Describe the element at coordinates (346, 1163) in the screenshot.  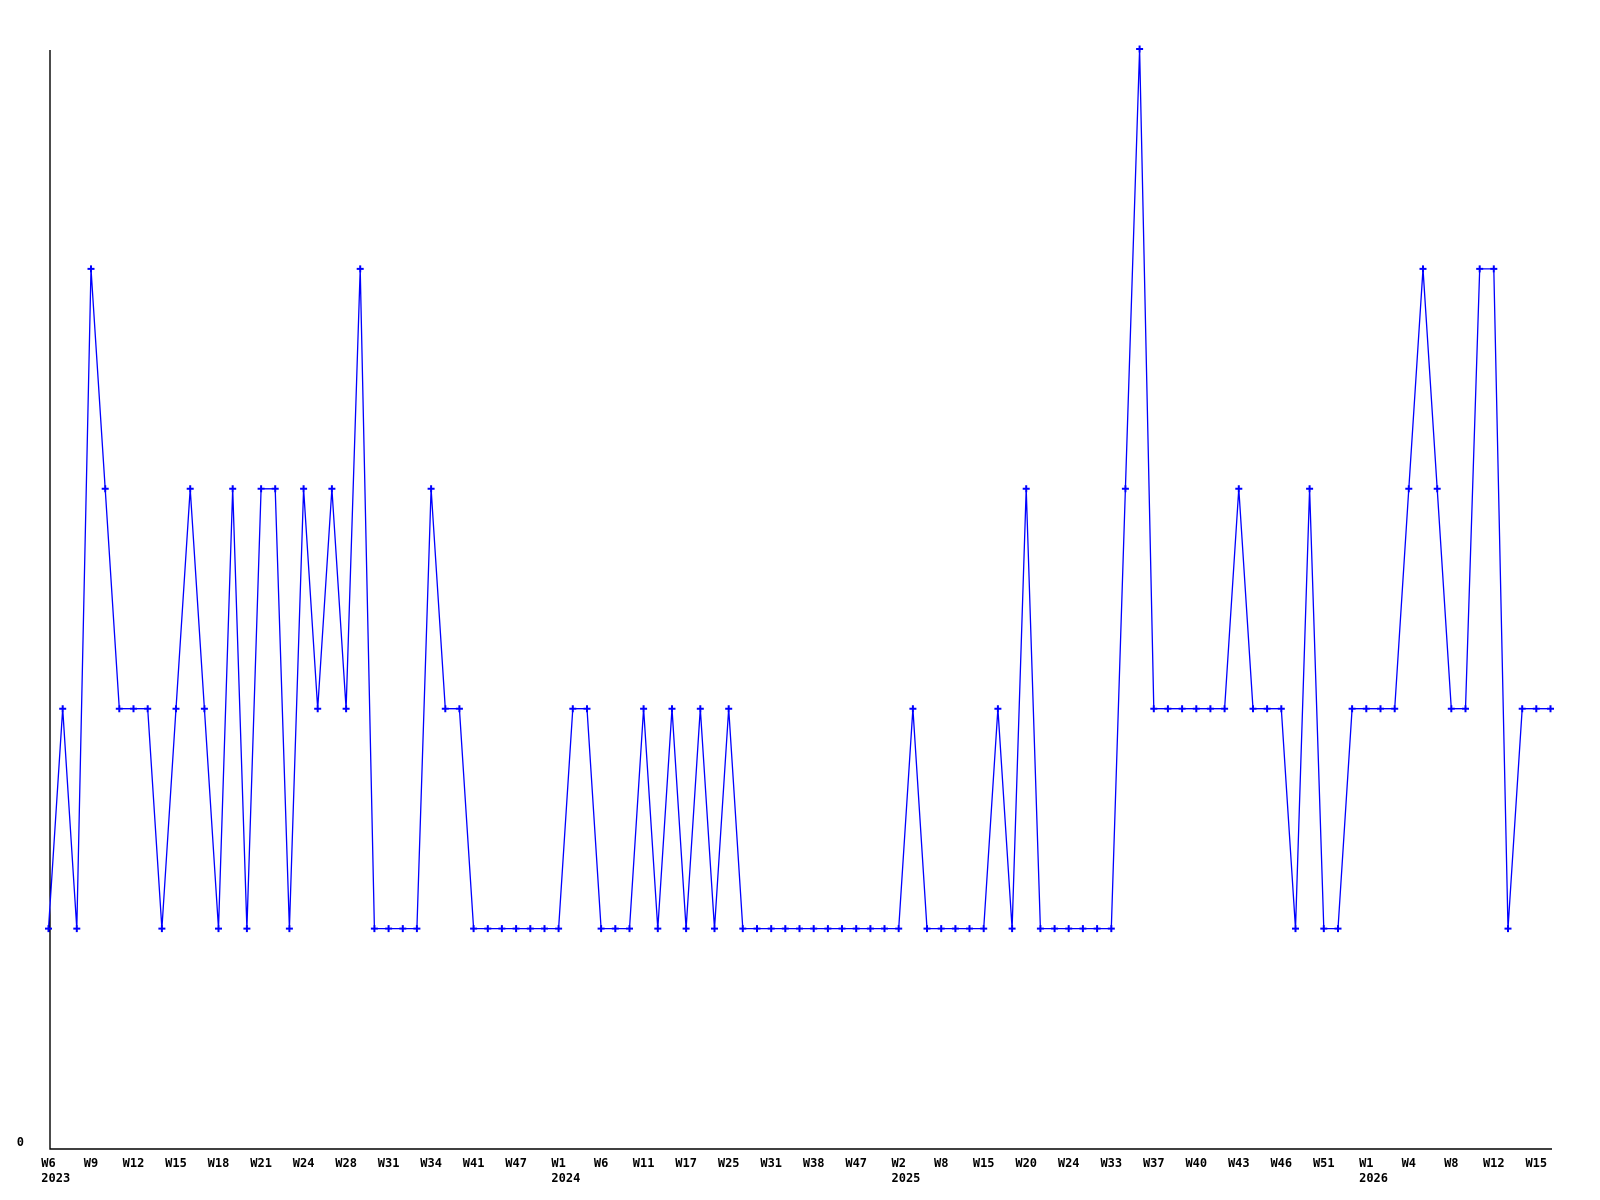
I see `x-tick-week-label: W28` at that location.